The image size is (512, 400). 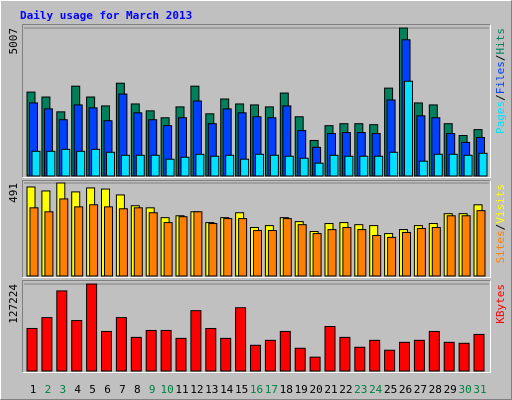 What do you see at coordinates (137, 389) in the screenshot?
I see `x-tick-label: 8` at bounding box center [137, 389].